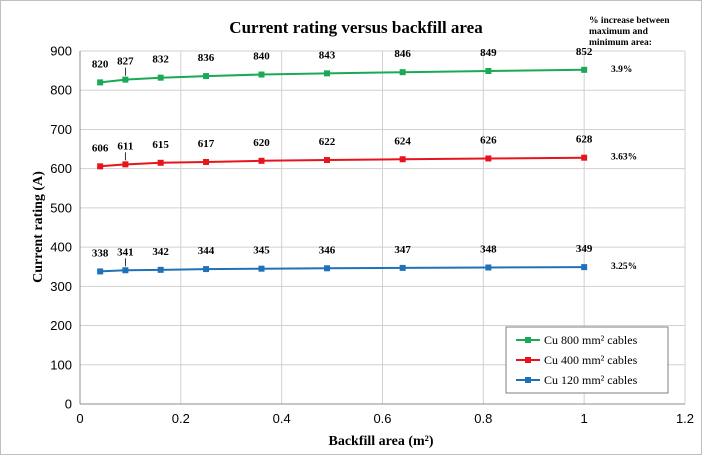 This screenshot has width=702, height=455. What do you see at coordinates (282, 418) in the screenshot?
I see `x-tick-label: 0.4` at bounding box center [282, 418].